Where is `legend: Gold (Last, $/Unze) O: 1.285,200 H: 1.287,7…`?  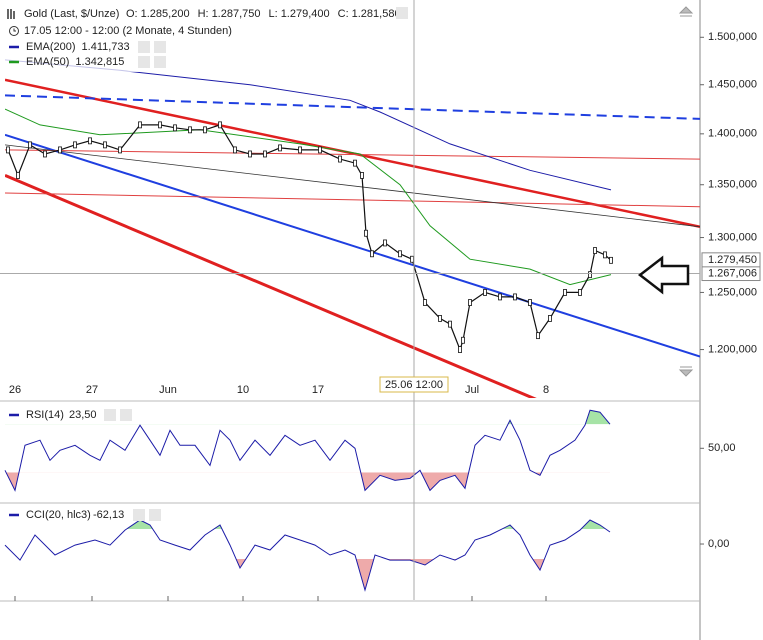
legend: Gold (Last, $/Unze) O: 1.285,200 H: 1.287,7… is located at coordinates (205, 36).